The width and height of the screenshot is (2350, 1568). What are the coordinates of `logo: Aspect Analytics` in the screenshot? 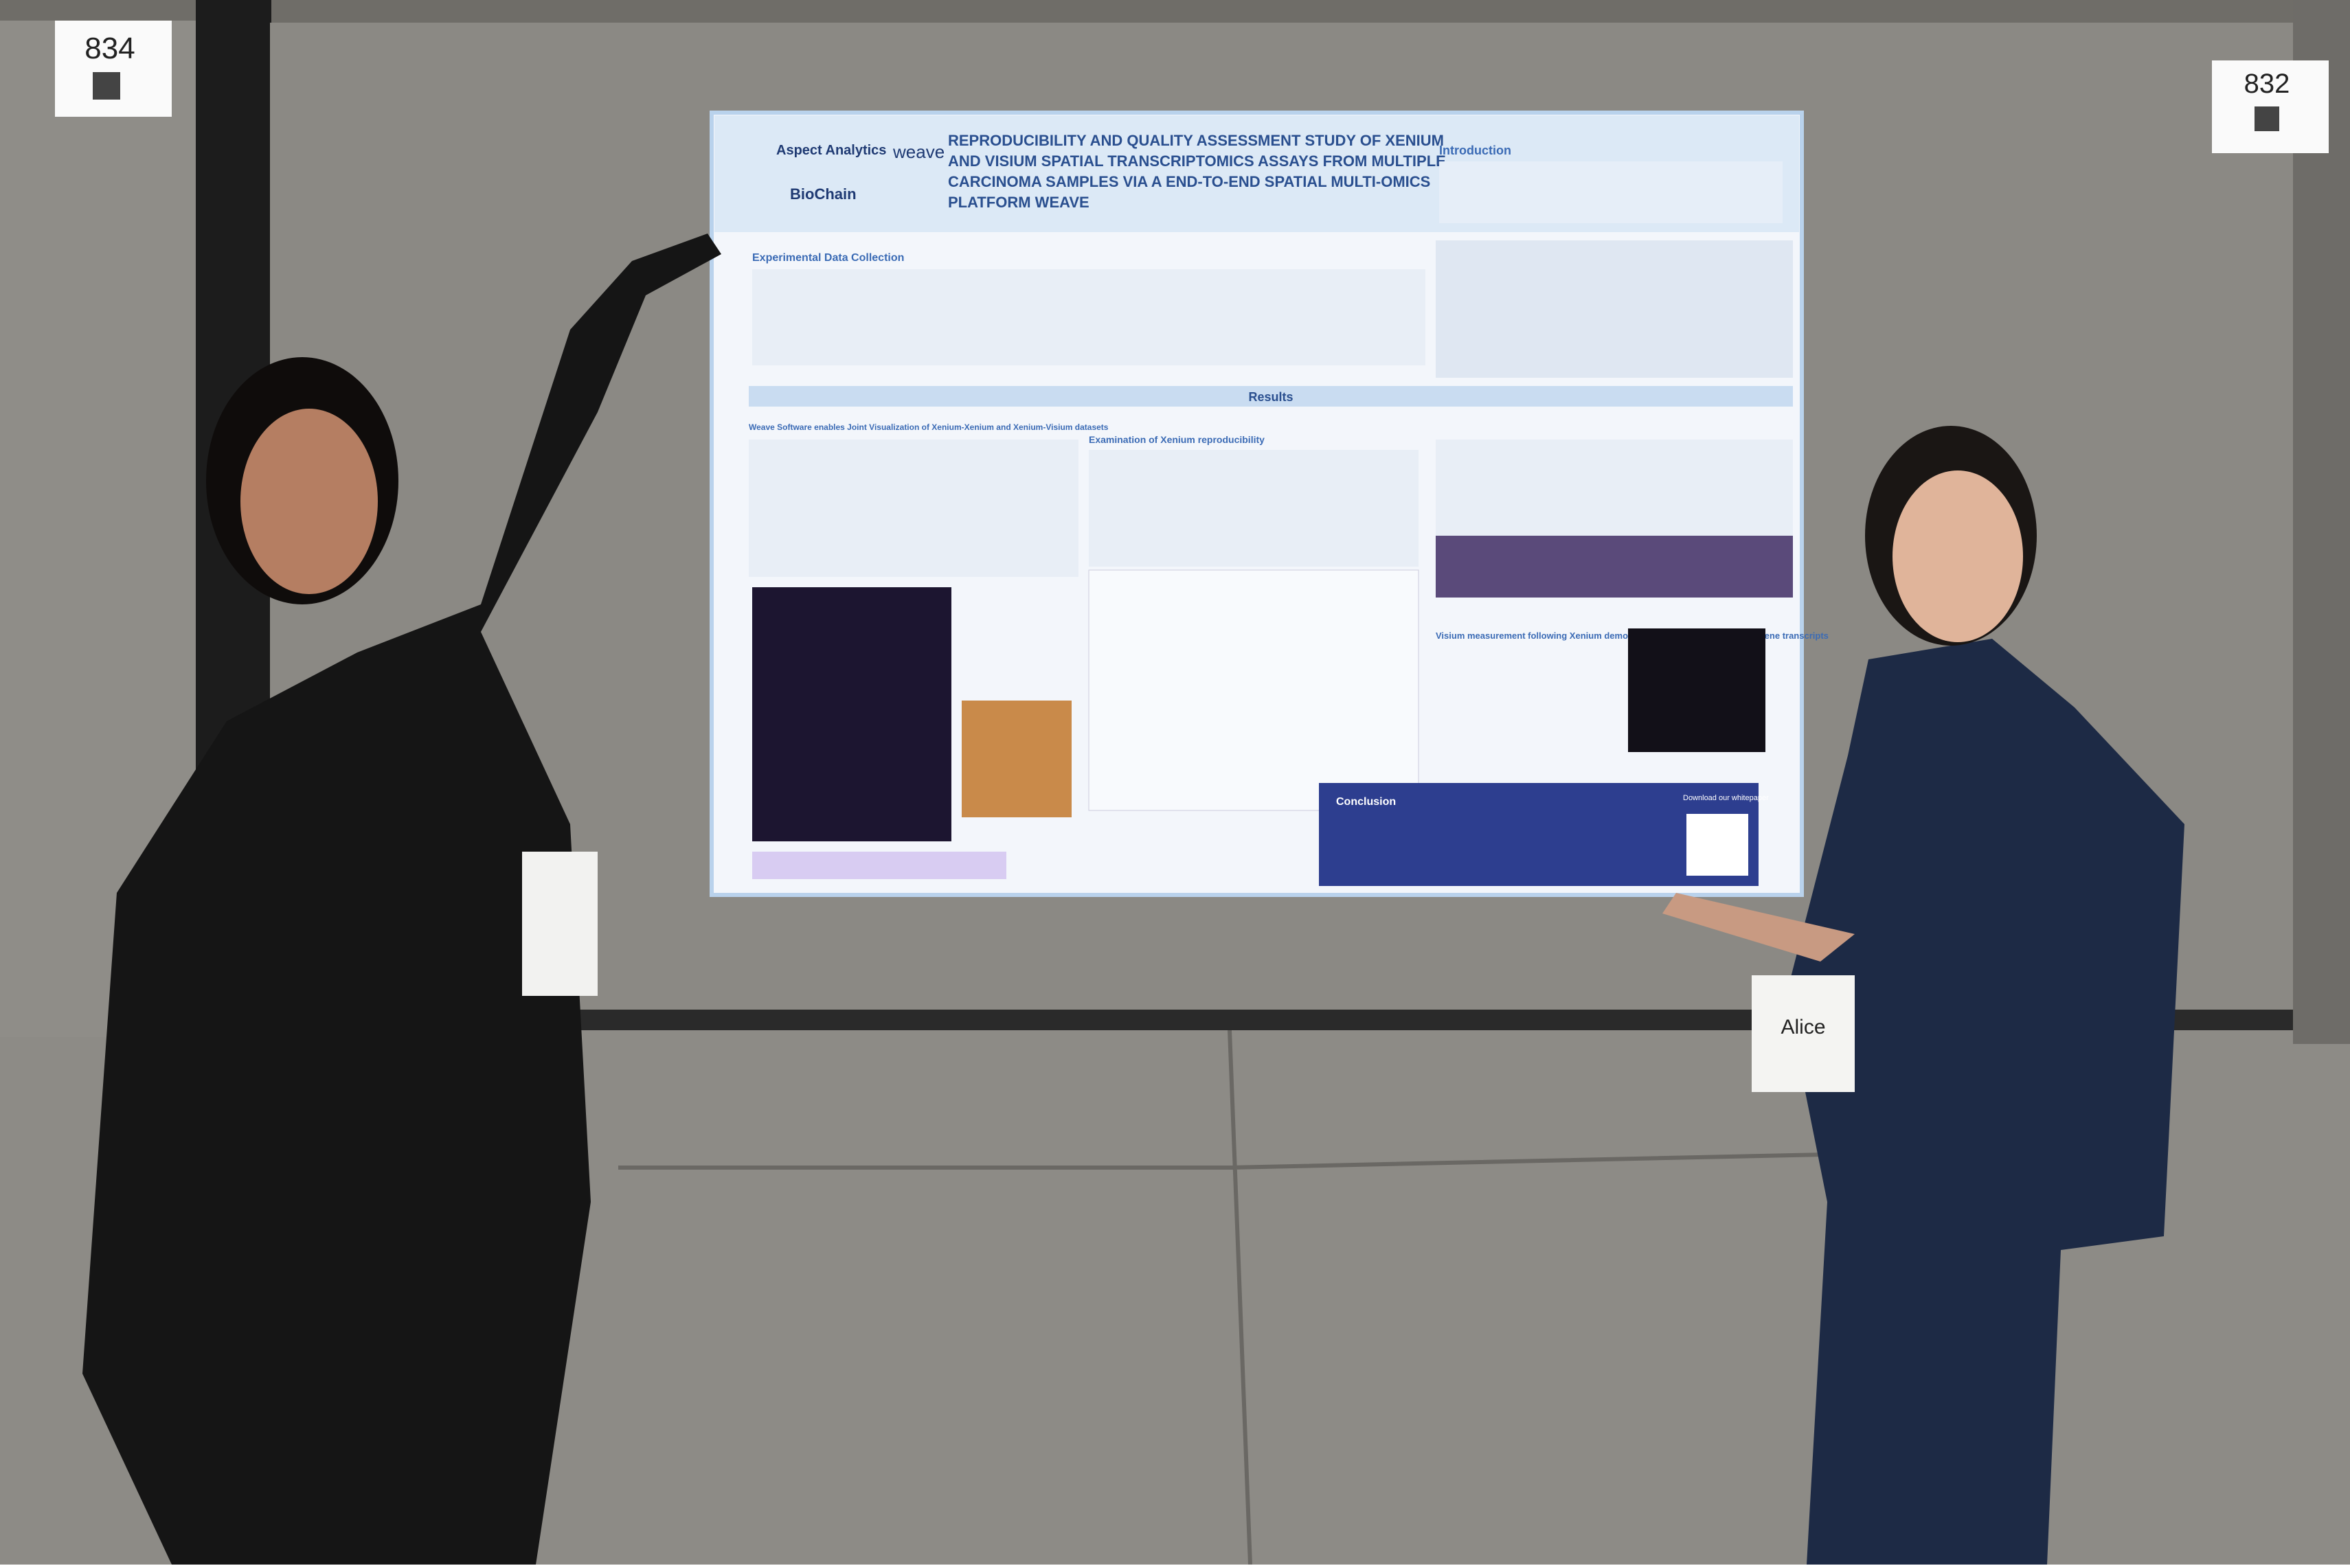 It's located at (831, 150).